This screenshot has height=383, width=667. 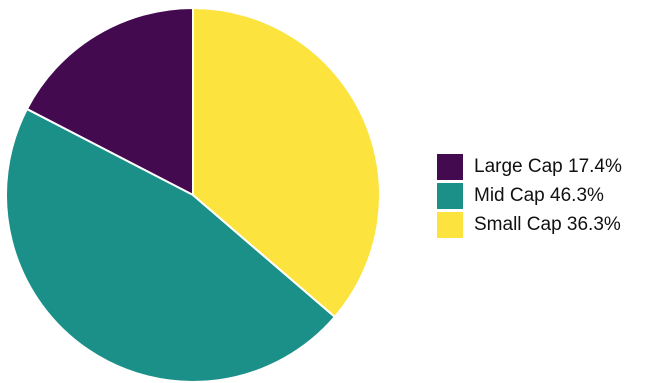 What do you see at coordinates (539, 195) in the screenshot?
I see `legend-label-mid-cap: Mid Cap 46.3%` at bounding box center [539, 195].